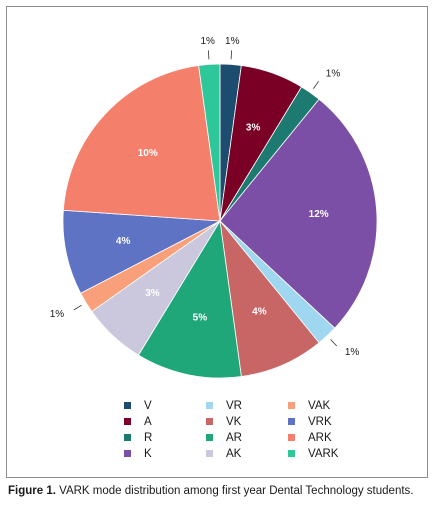  What do you see at coordinates (207, 41) in the screenshot?
I see `slice-label-vark: 1%` at bounding box center [207, 41].